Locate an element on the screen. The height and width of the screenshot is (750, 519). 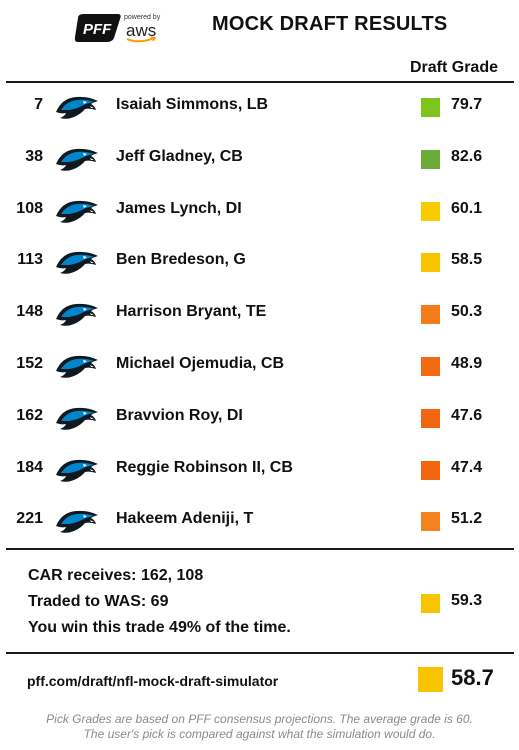
pick-number: 152 is located at coordinates (29, 363).